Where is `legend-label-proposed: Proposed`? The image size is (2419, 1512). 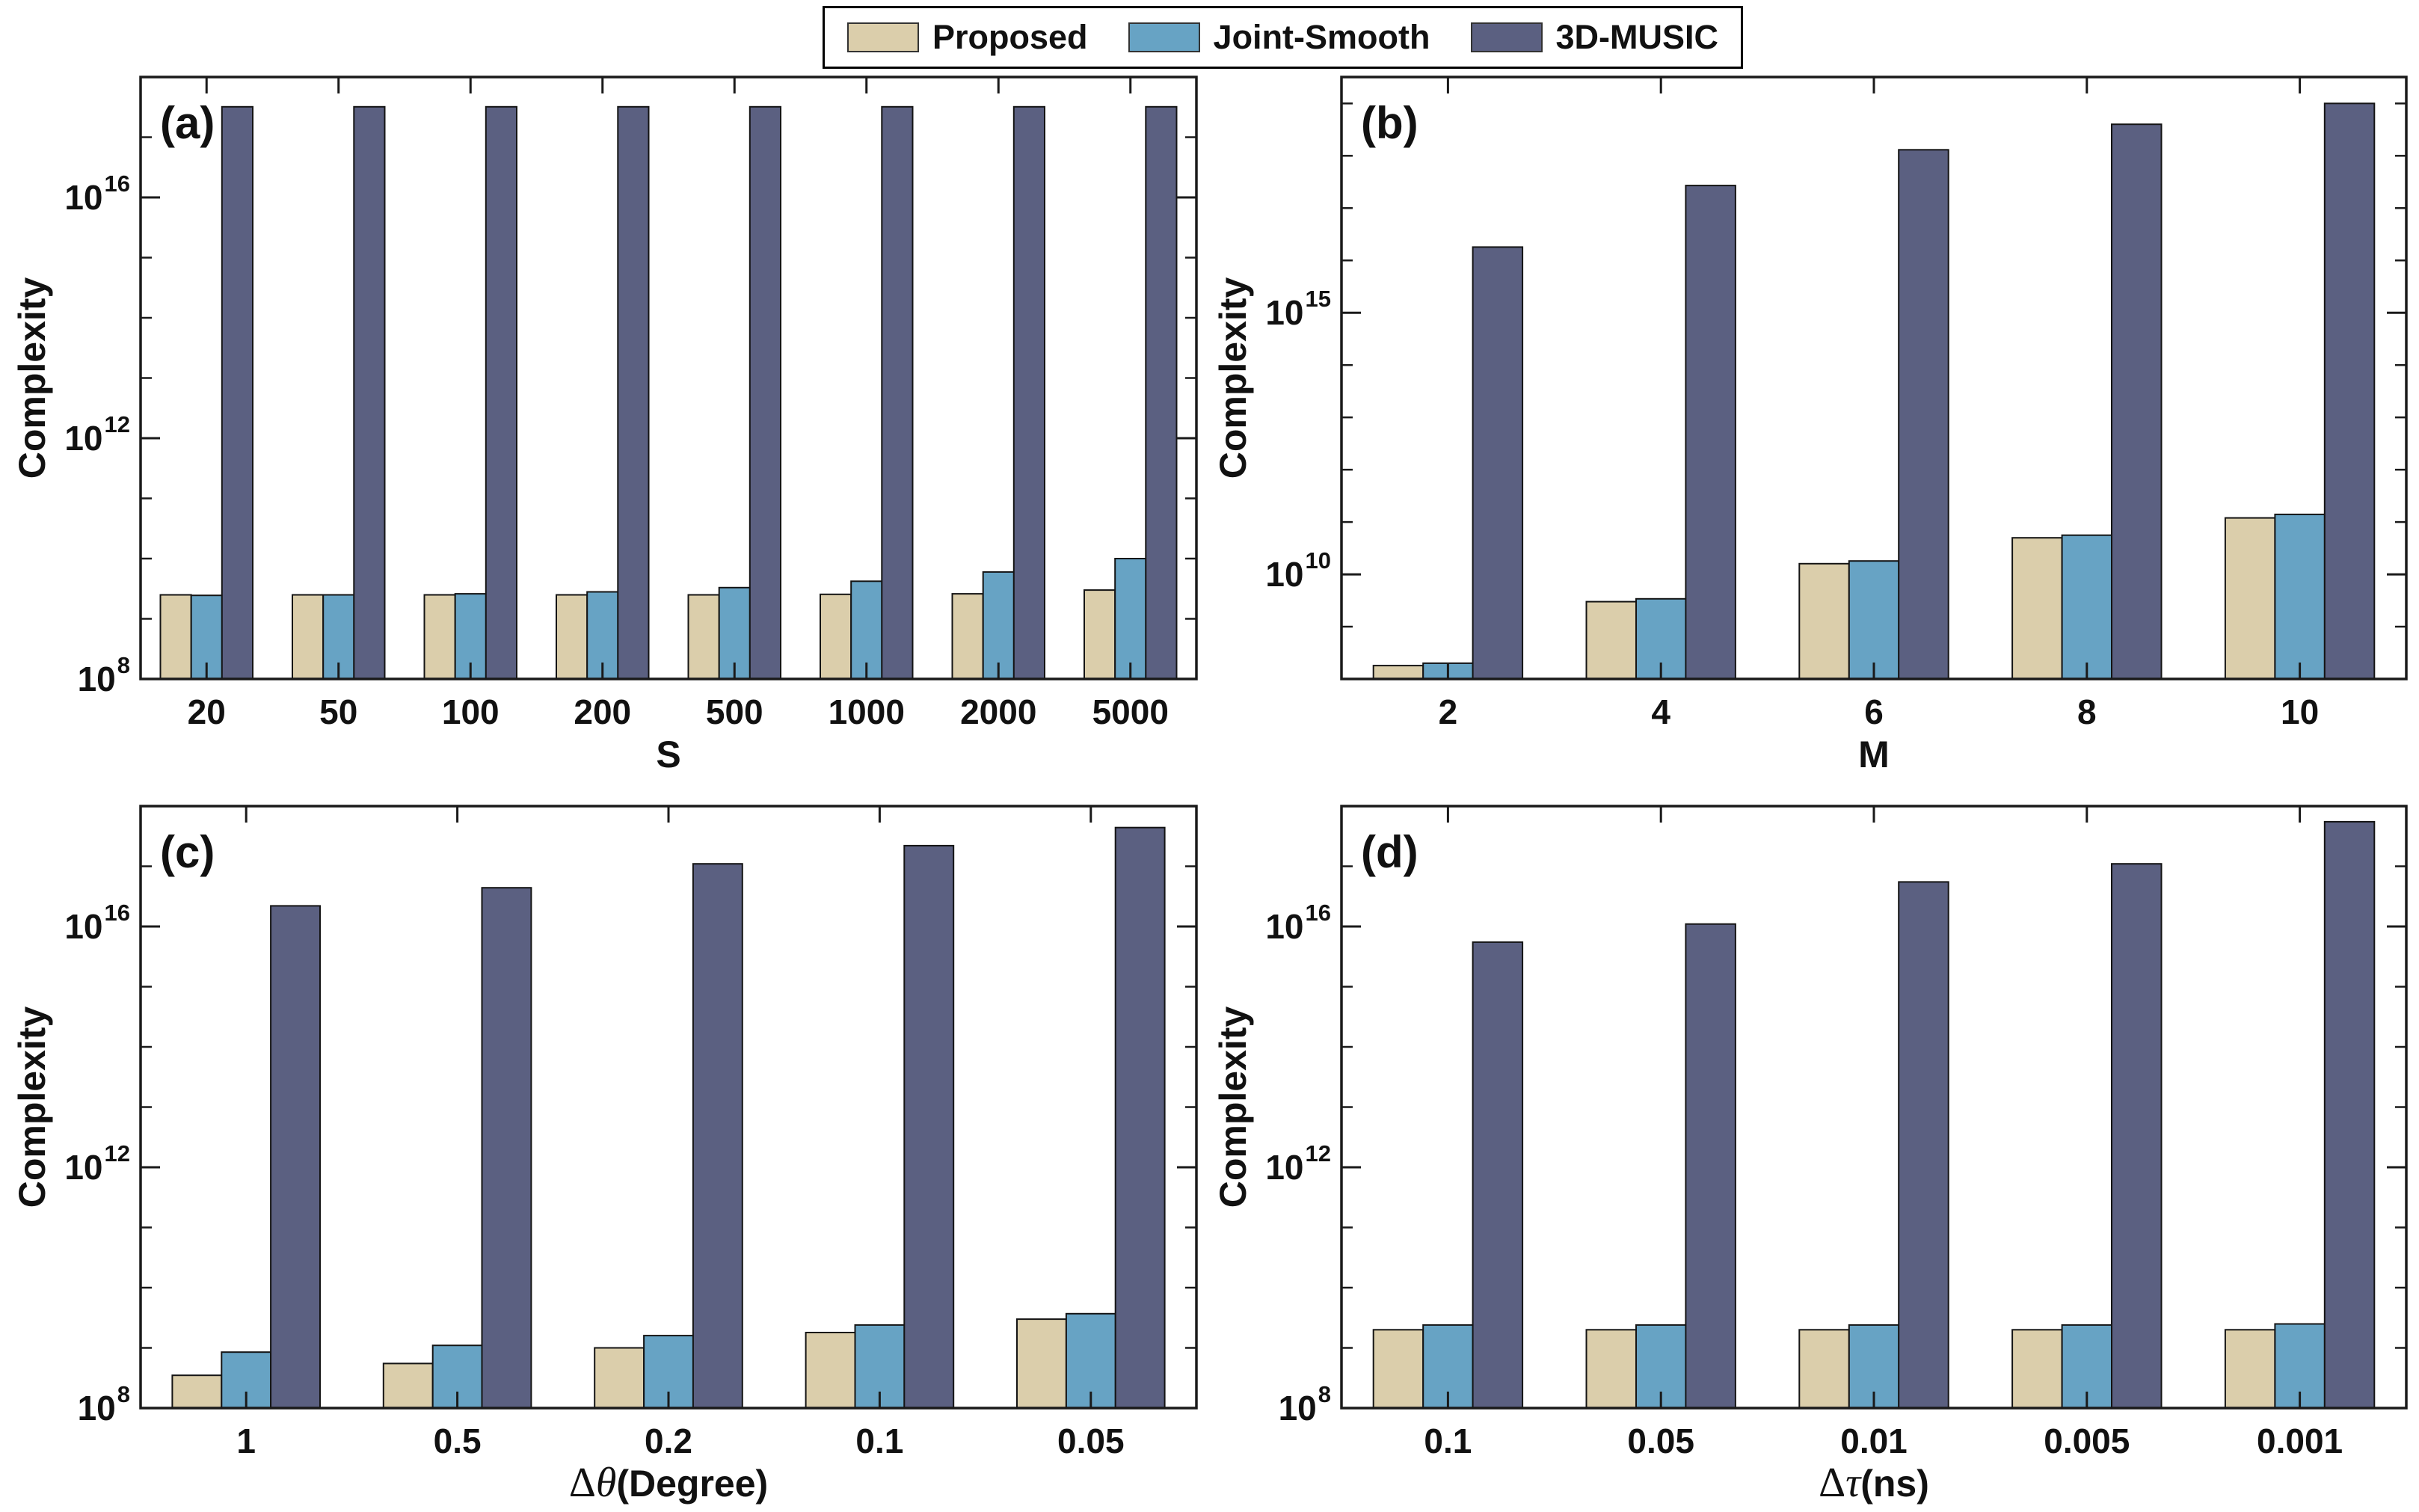 legend-label-proposed: Proposed is located at coordinates (1010, 37).